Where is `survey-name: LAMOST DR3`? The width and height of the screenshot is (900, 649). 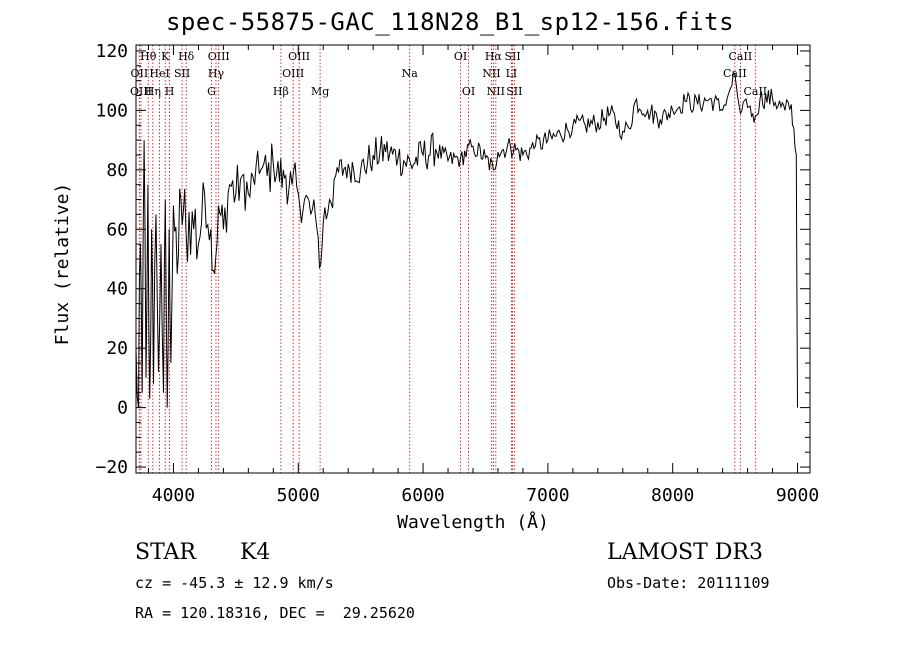 survey-name: LAMOST DR3 is located at coordinates (685, 552).